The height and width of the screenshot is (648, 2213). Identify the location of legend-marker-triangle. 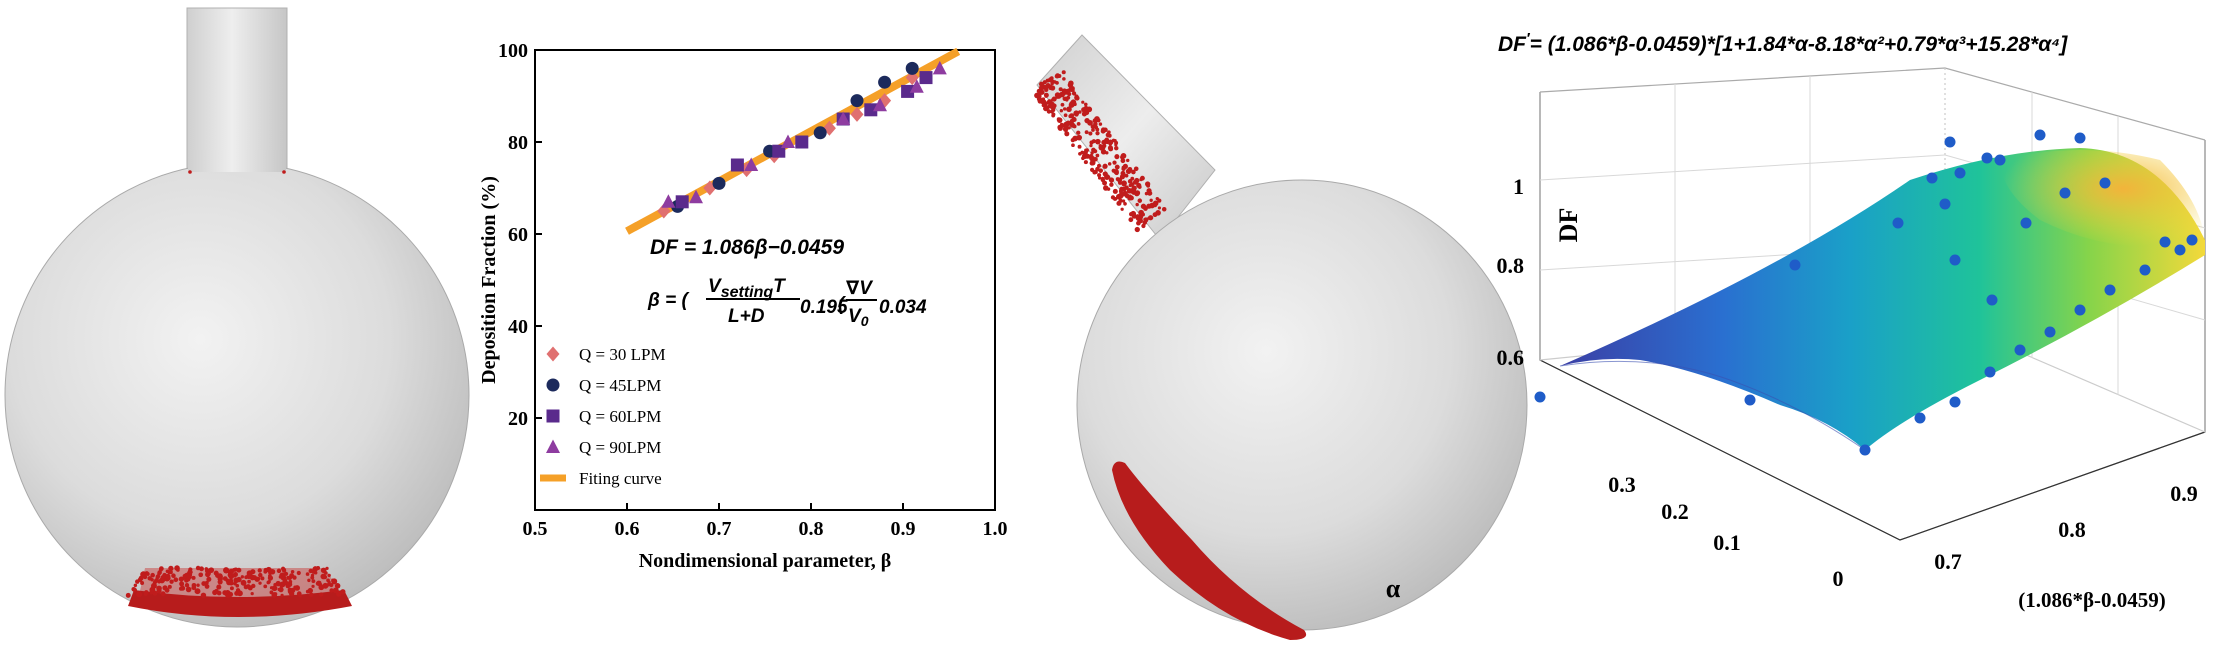
(553, 446).